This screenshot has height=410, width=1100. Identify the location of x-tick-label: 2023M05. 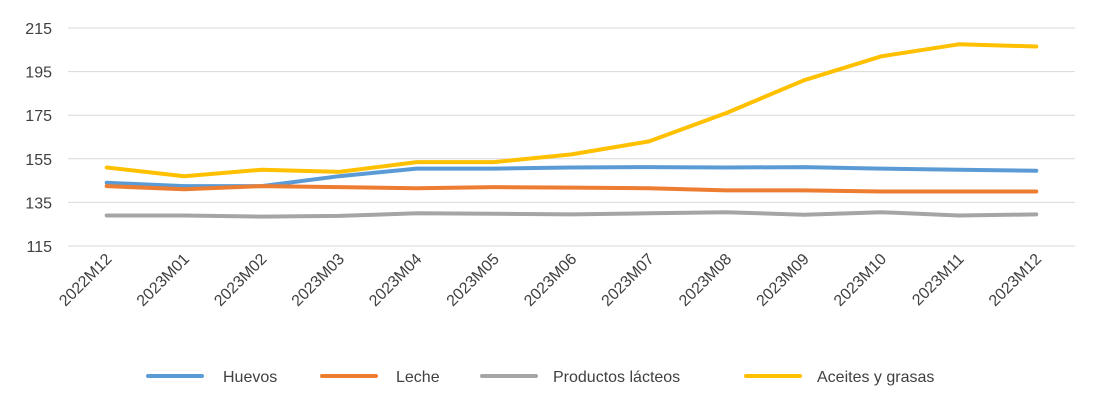
(473, 280).